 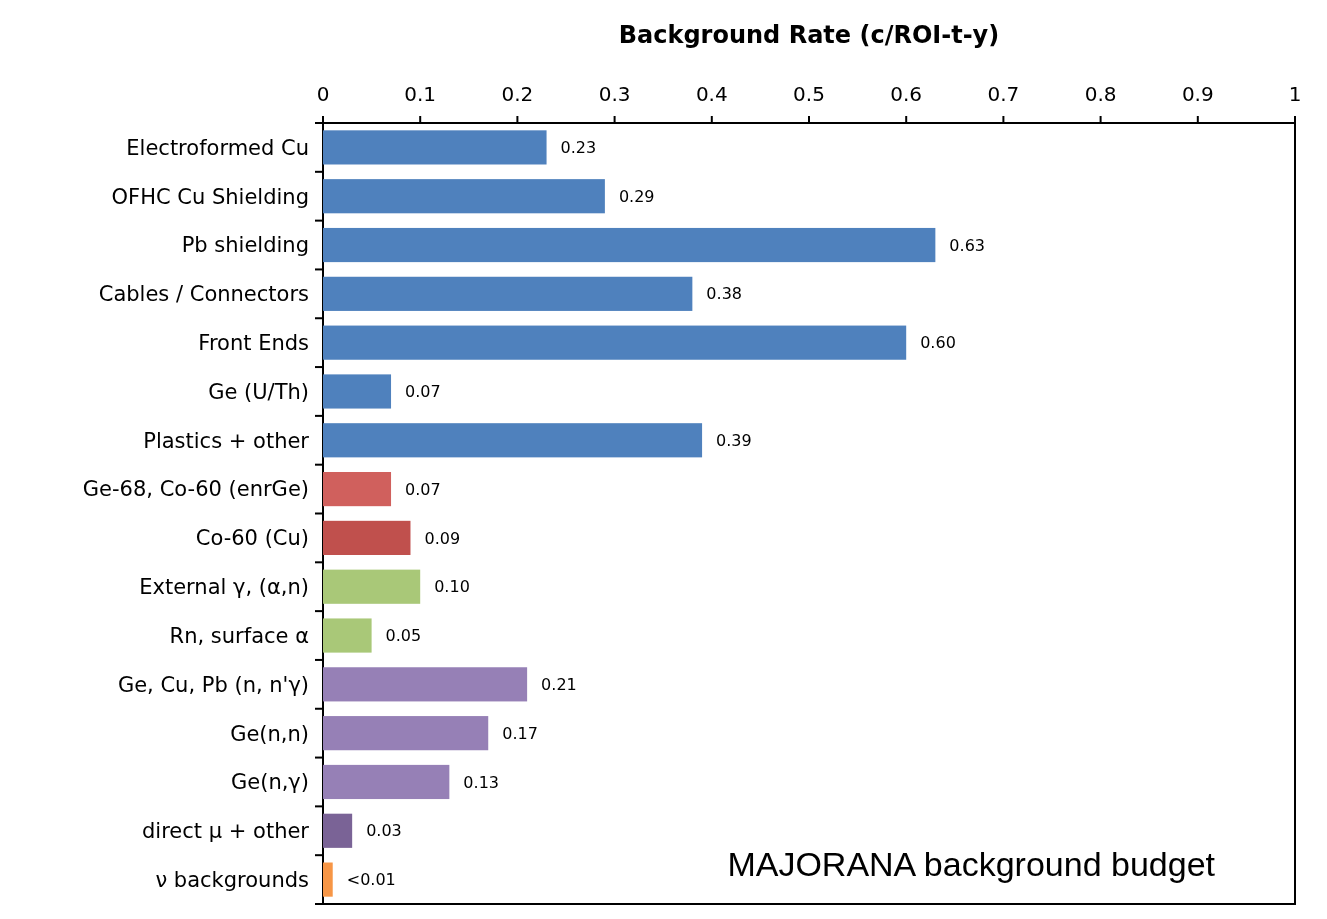 I want to click on y-tick-label: Ge (U/Th), so click(x=258, y=391).